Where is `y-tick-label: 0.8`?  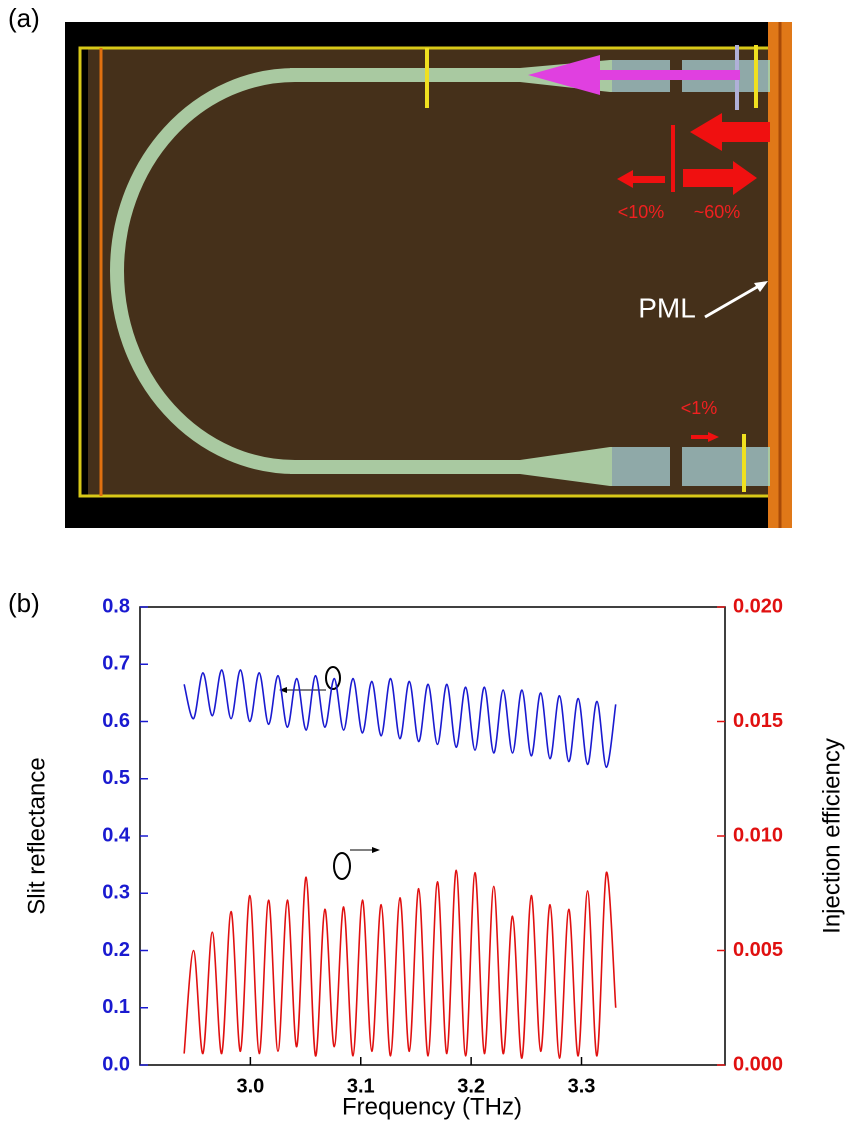
y-tick-label: 0.8 is located at coordinates (116, 606).